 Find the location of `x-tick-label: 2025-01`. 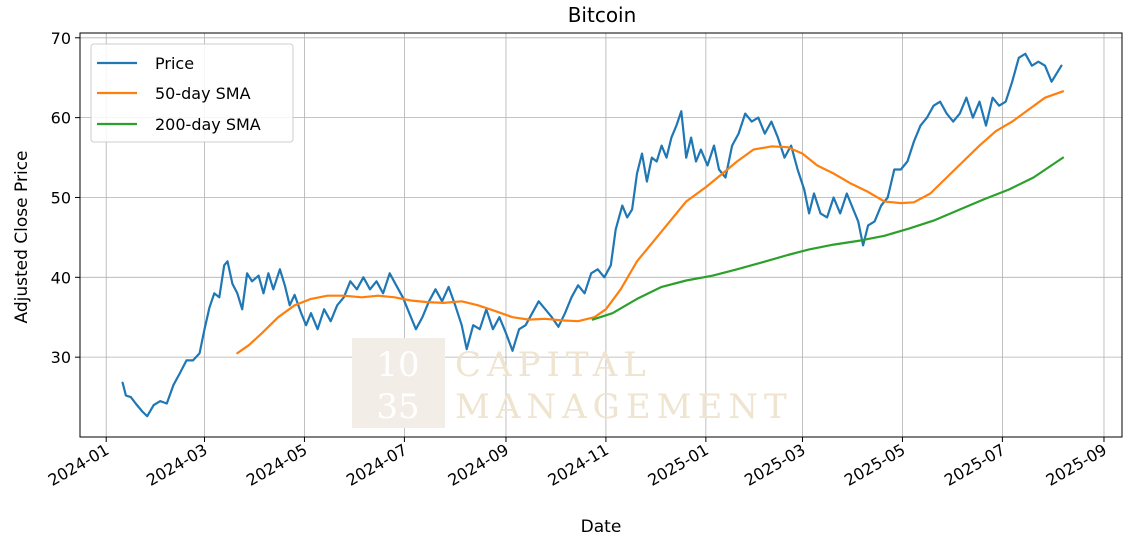

x-tick-label: 2025-01 is located at coordinates (677, 465).